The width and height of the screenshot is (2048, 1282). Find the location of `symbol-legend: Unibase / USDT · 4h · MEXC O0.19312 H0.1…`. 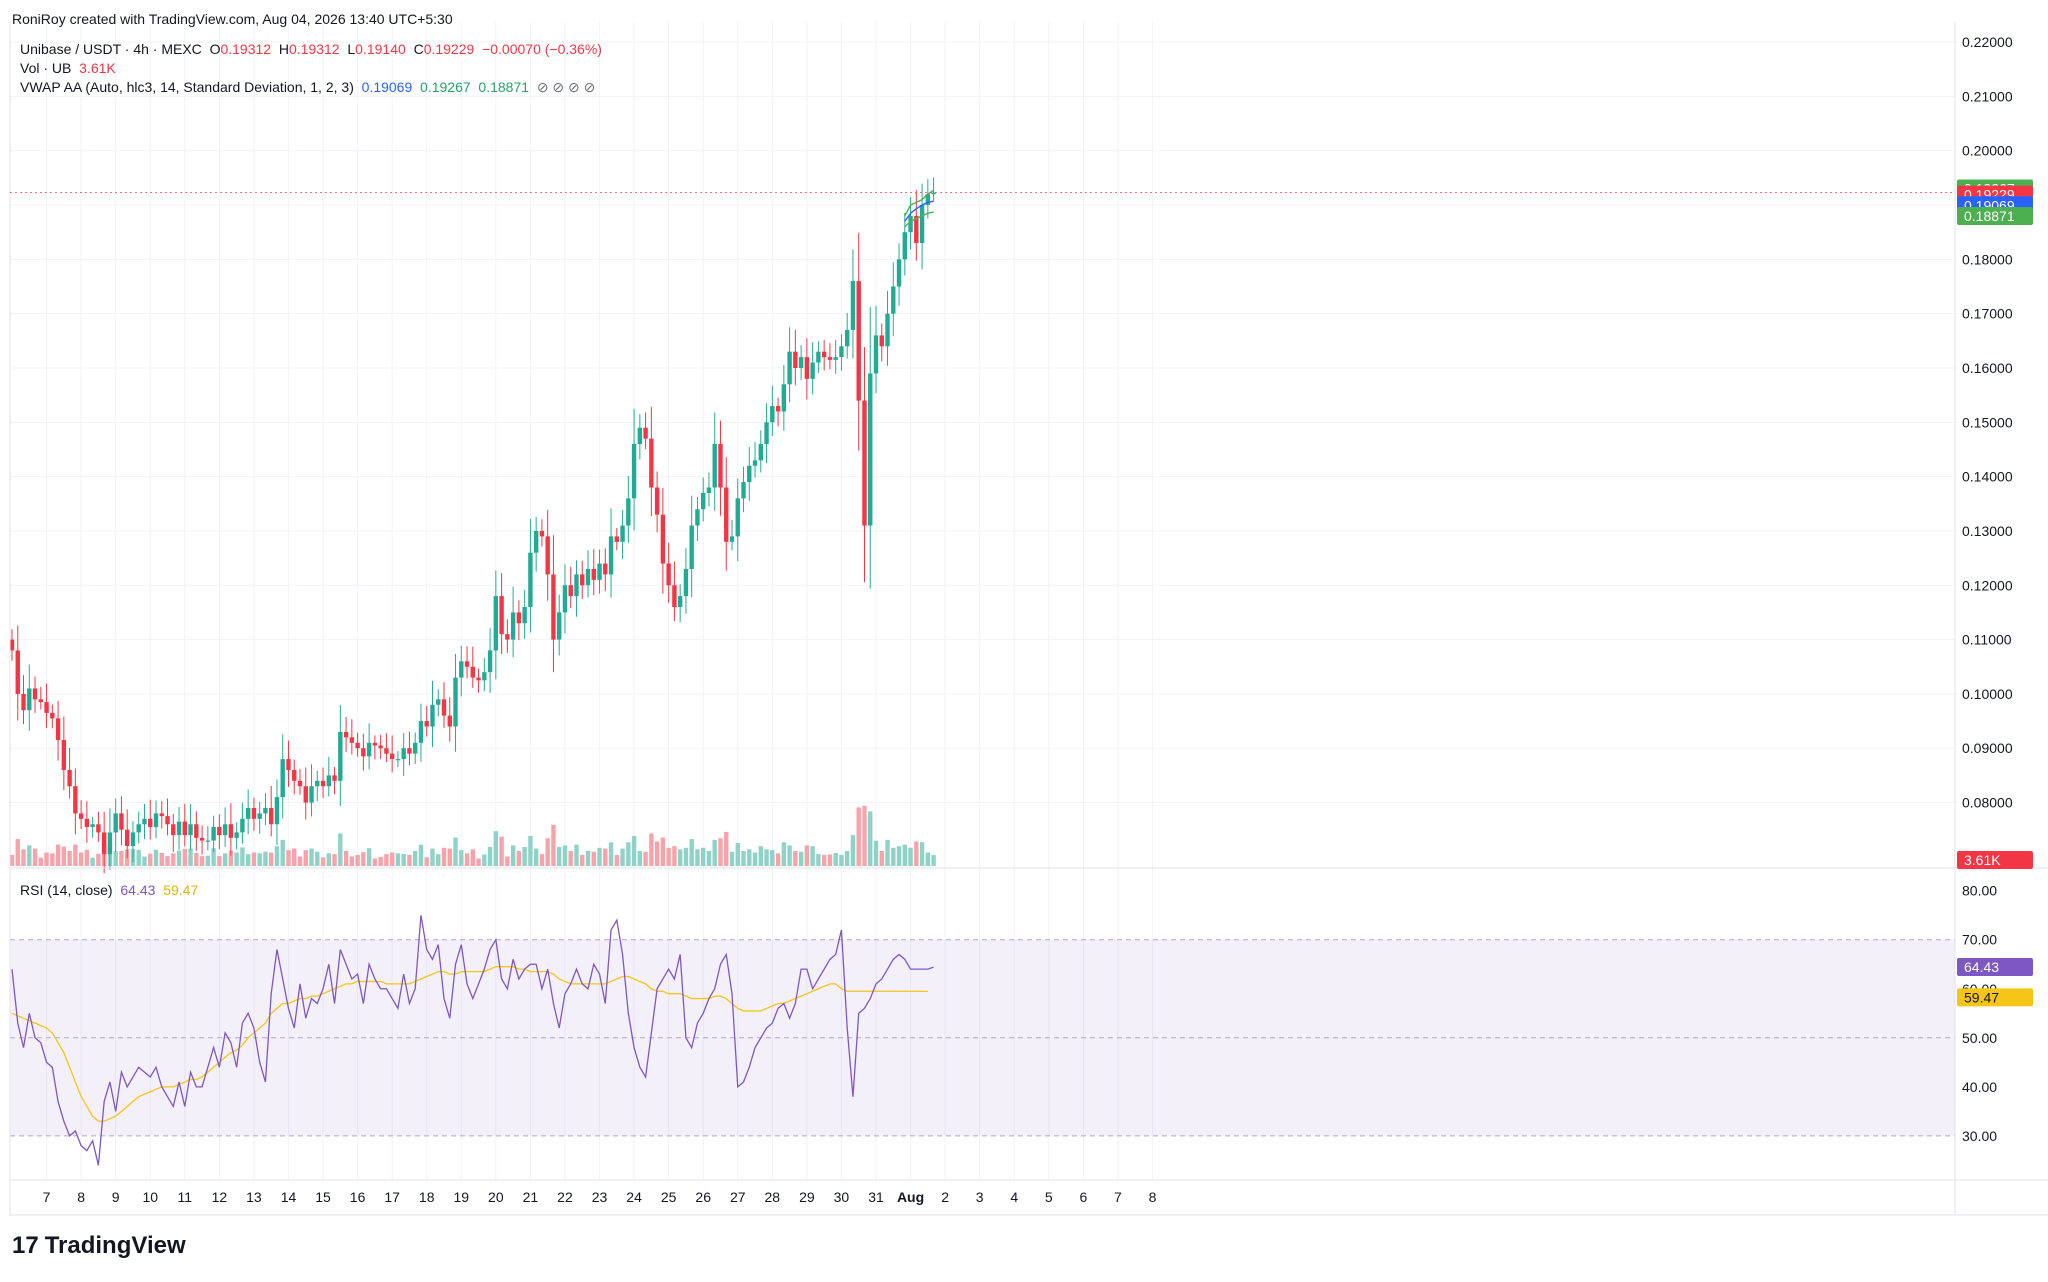

symbol-legend: Unibase / USDT · 4h · MEXC O0.19312 H0.1… is located at coordinates (311, 49).